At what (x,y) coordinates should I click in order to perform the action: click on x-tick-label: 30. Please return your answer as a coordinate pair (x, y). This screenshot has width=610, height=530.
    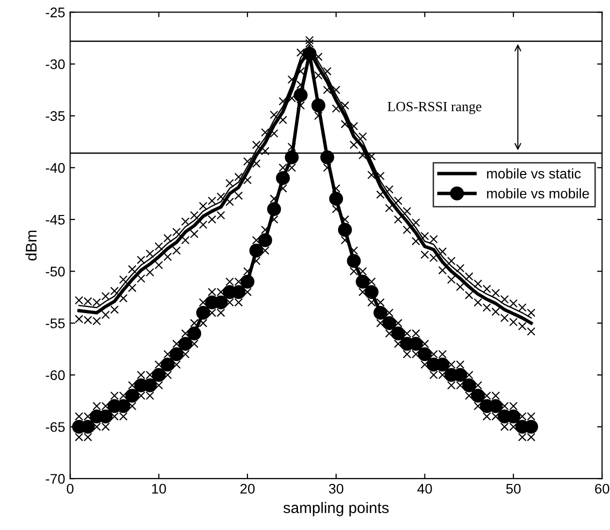
    Looking at the image, I should click on (336, 489).